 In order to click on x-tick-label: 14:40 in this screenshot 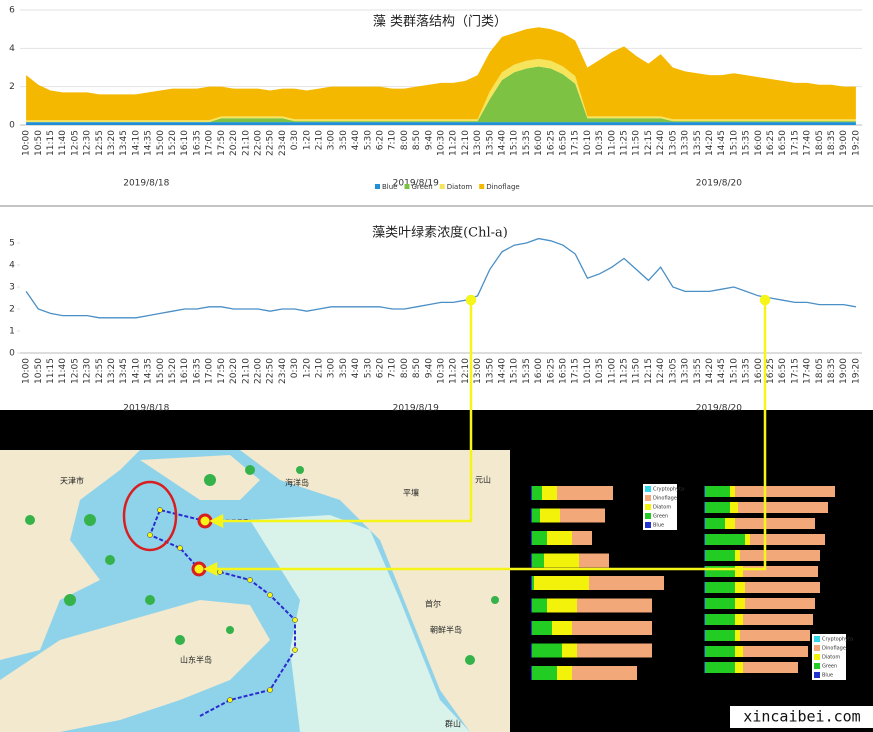, I will do `click(503, 371)`.